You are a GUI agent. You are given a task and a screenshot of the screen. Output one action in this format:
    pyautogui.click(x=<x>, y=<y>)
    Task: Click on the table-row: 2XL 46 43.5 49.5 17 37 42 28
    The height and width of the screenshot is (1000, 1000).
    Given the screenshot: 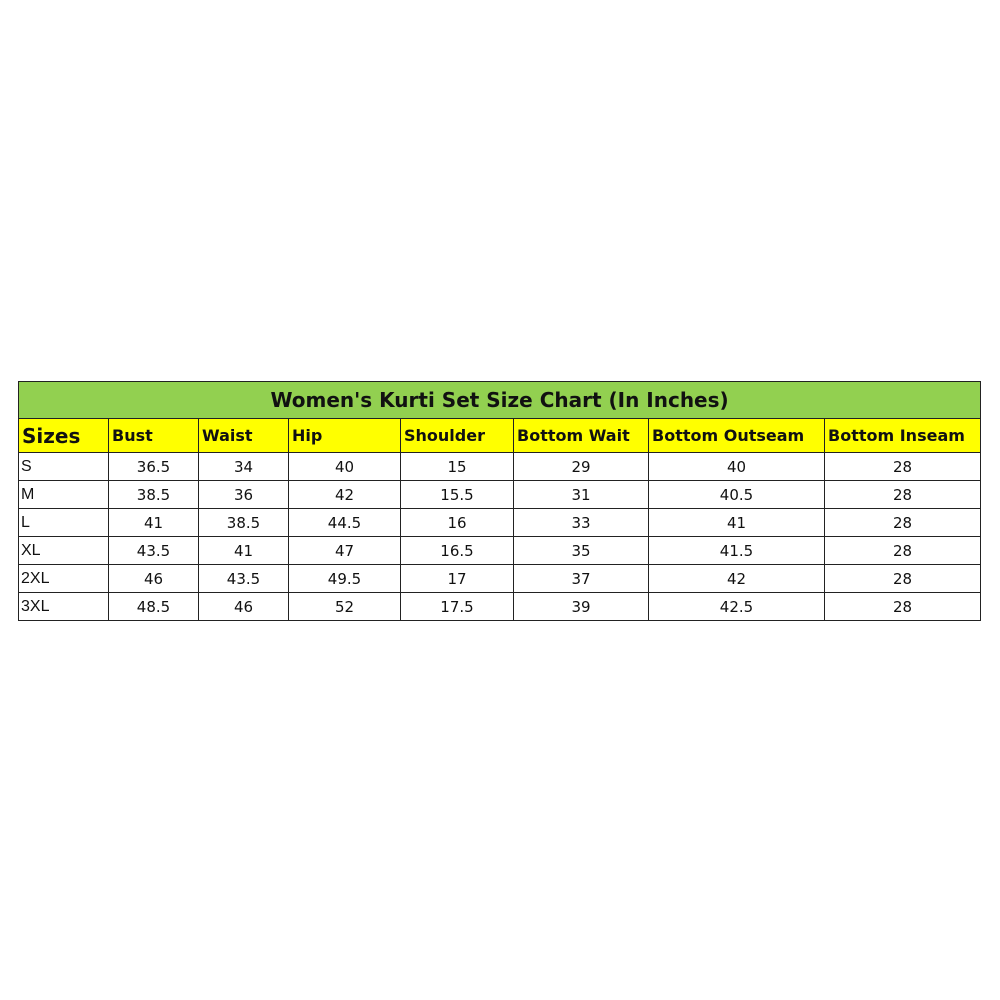 What is the action you would take?
    pyautogui.click(x=500, y=578)
    